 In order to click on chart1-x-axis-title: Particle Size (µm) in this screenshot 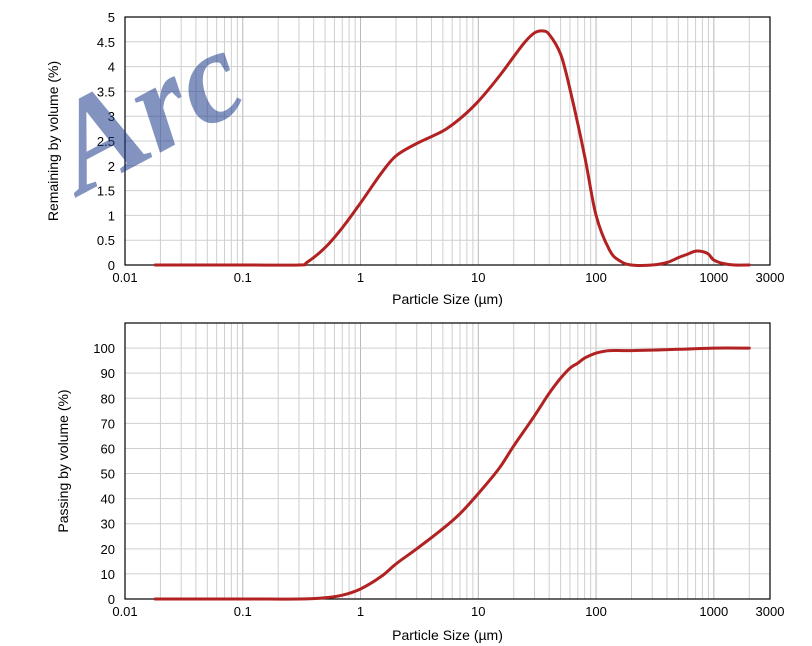, I will do `click(447, 635)`.